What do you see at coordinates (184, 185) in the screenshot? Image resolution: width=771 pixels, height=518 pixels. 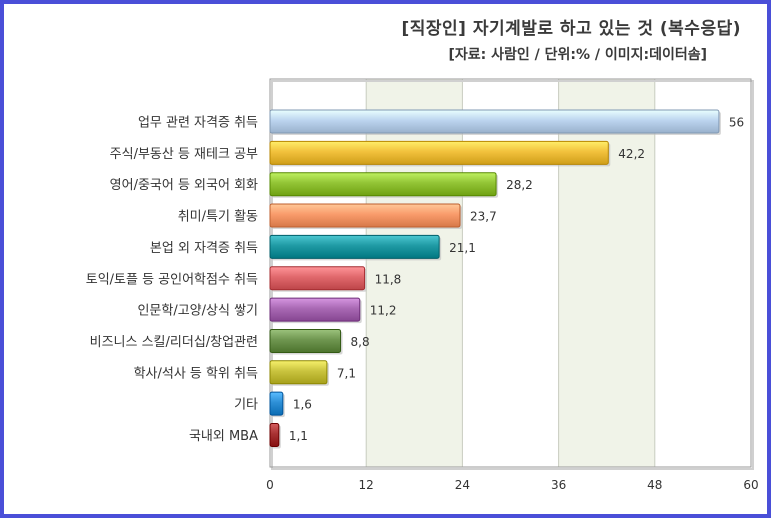 I see `category-label: 영어/중국어 등 외국어 회화` at bounding box center [184, 185].